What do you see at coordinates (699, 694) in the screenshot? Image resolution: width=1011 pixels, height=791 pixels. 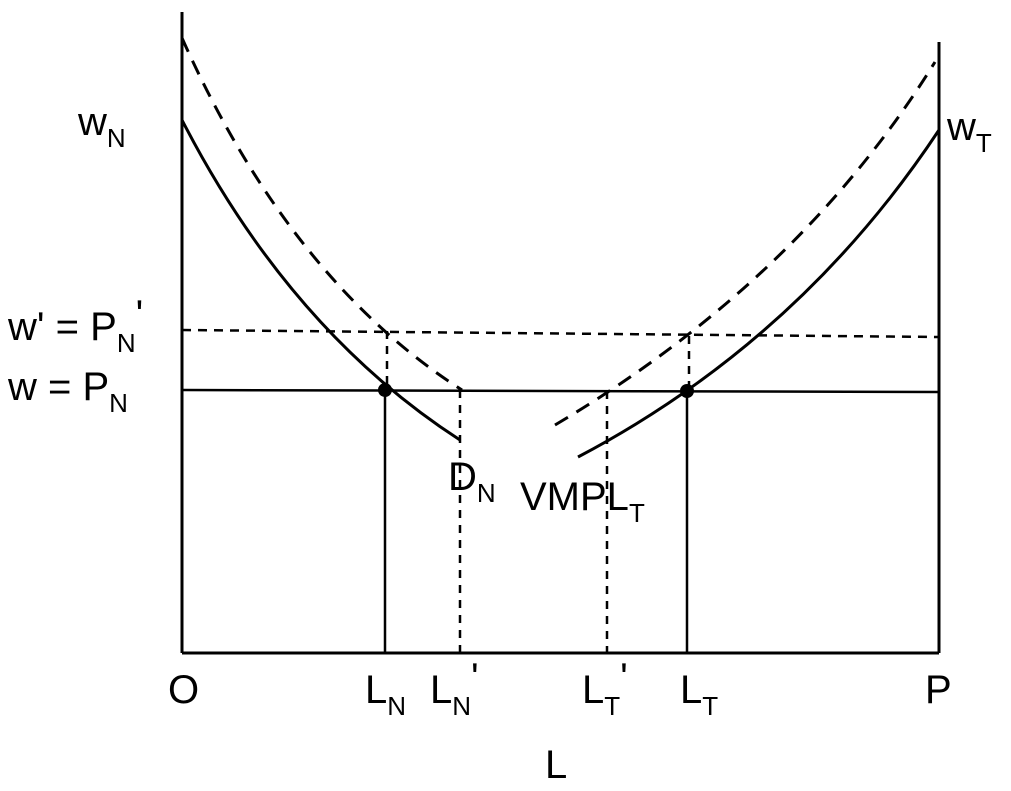 I see `lt-initial-tick-label: LT` at bounding box center [699, 694].